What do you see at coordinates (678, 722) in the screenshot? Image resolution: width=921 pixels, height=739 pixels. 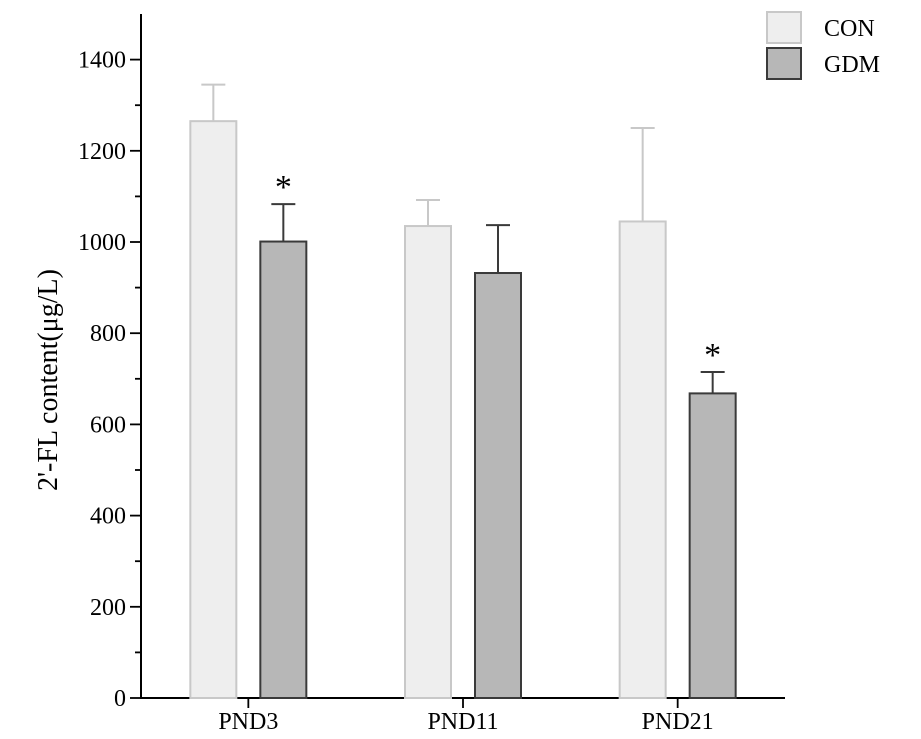 I see `x-tick-label: PND21` at bounding box center [678, 722].